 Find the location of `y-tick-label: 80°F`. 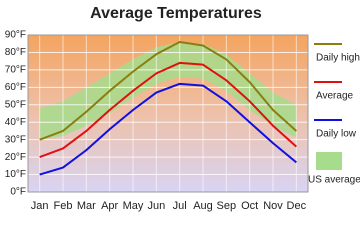

y-tick-label: 80°F is located at coordinates (15, 52).